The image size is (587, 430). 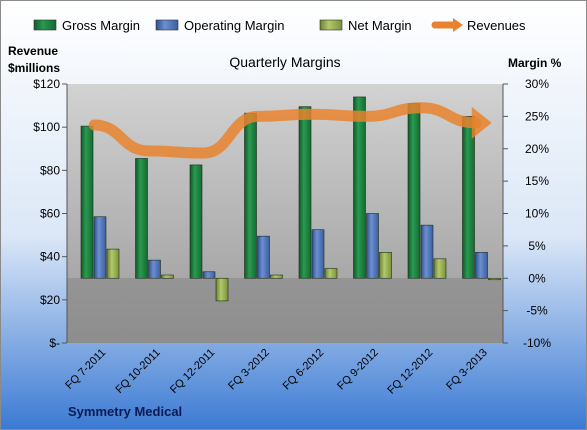 I want to click on right-tick-label: 20%, so click(x=537, y=149).